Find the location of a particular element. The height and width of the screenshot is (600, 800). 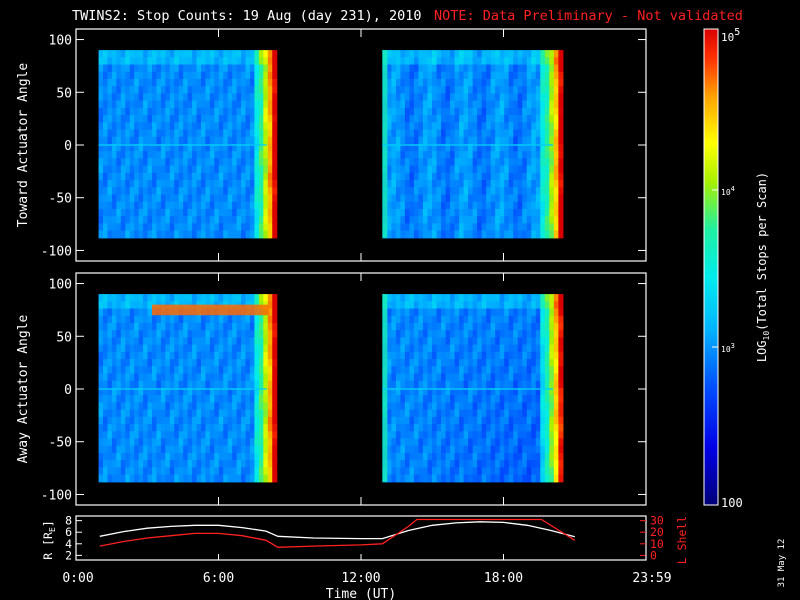

time-tick-label: 23:59 is located at coordinates (651, 578).